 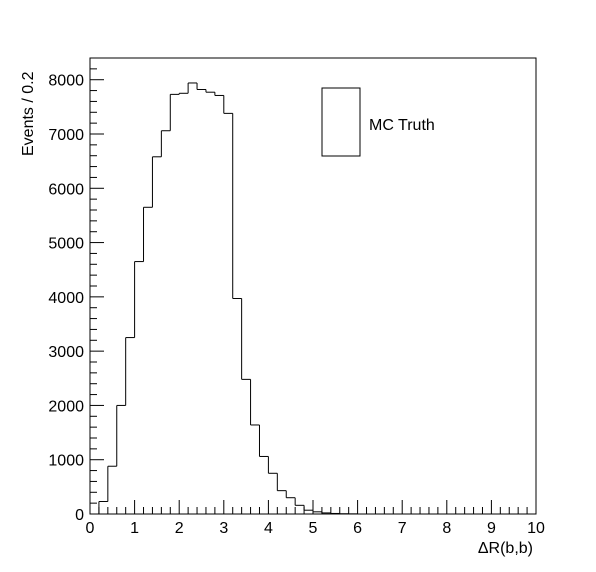 What do you see at coordinates (97, 286) in the screenshot?
I see `y-axis-ticks` at bounding box center [97, 286].